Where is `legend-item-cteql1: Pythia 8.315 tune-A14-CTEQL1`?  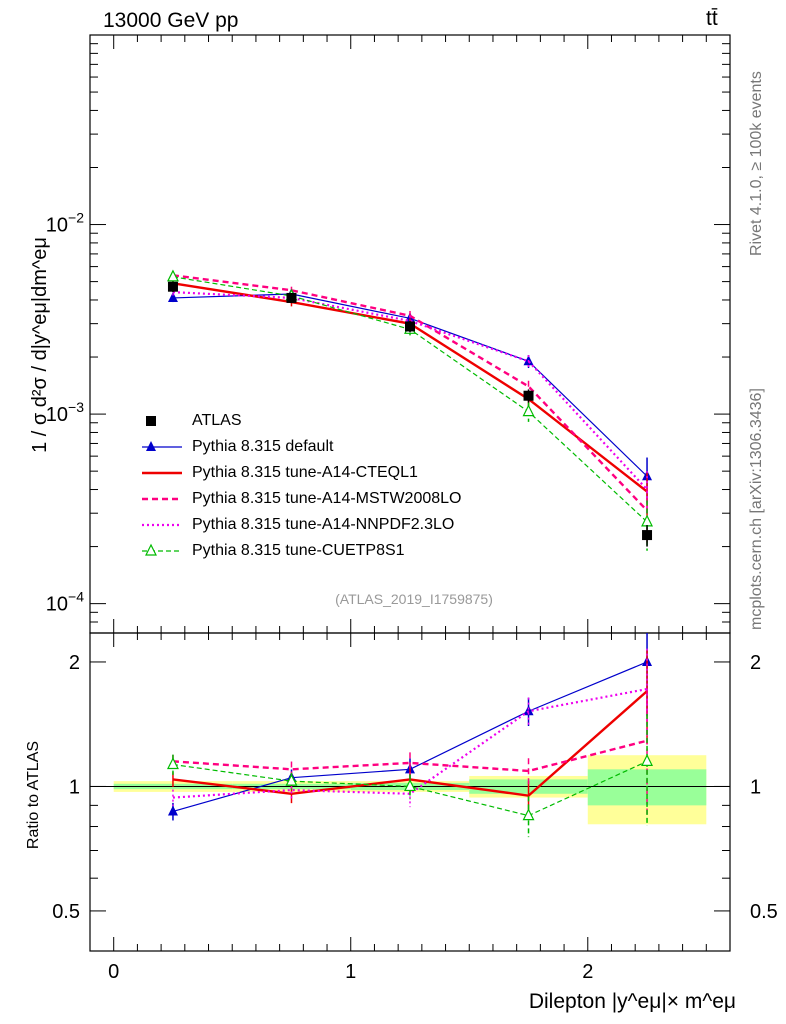
legend-item-cteql1: Pythia 8.315 tune-A14-CTEQL1 is located at coordinates (279, 473).